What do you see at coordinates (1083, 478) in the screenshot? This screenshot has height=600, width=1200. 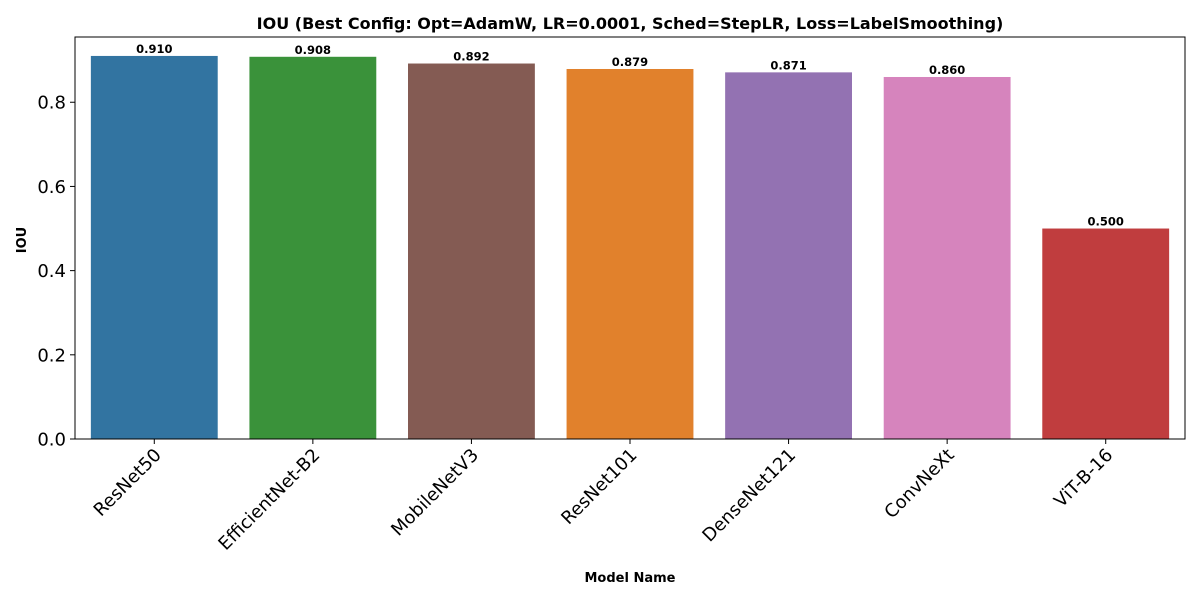 I see `x-tick-label-vit-b-16: ViT-B-16` at bounding box center [1083, 478].